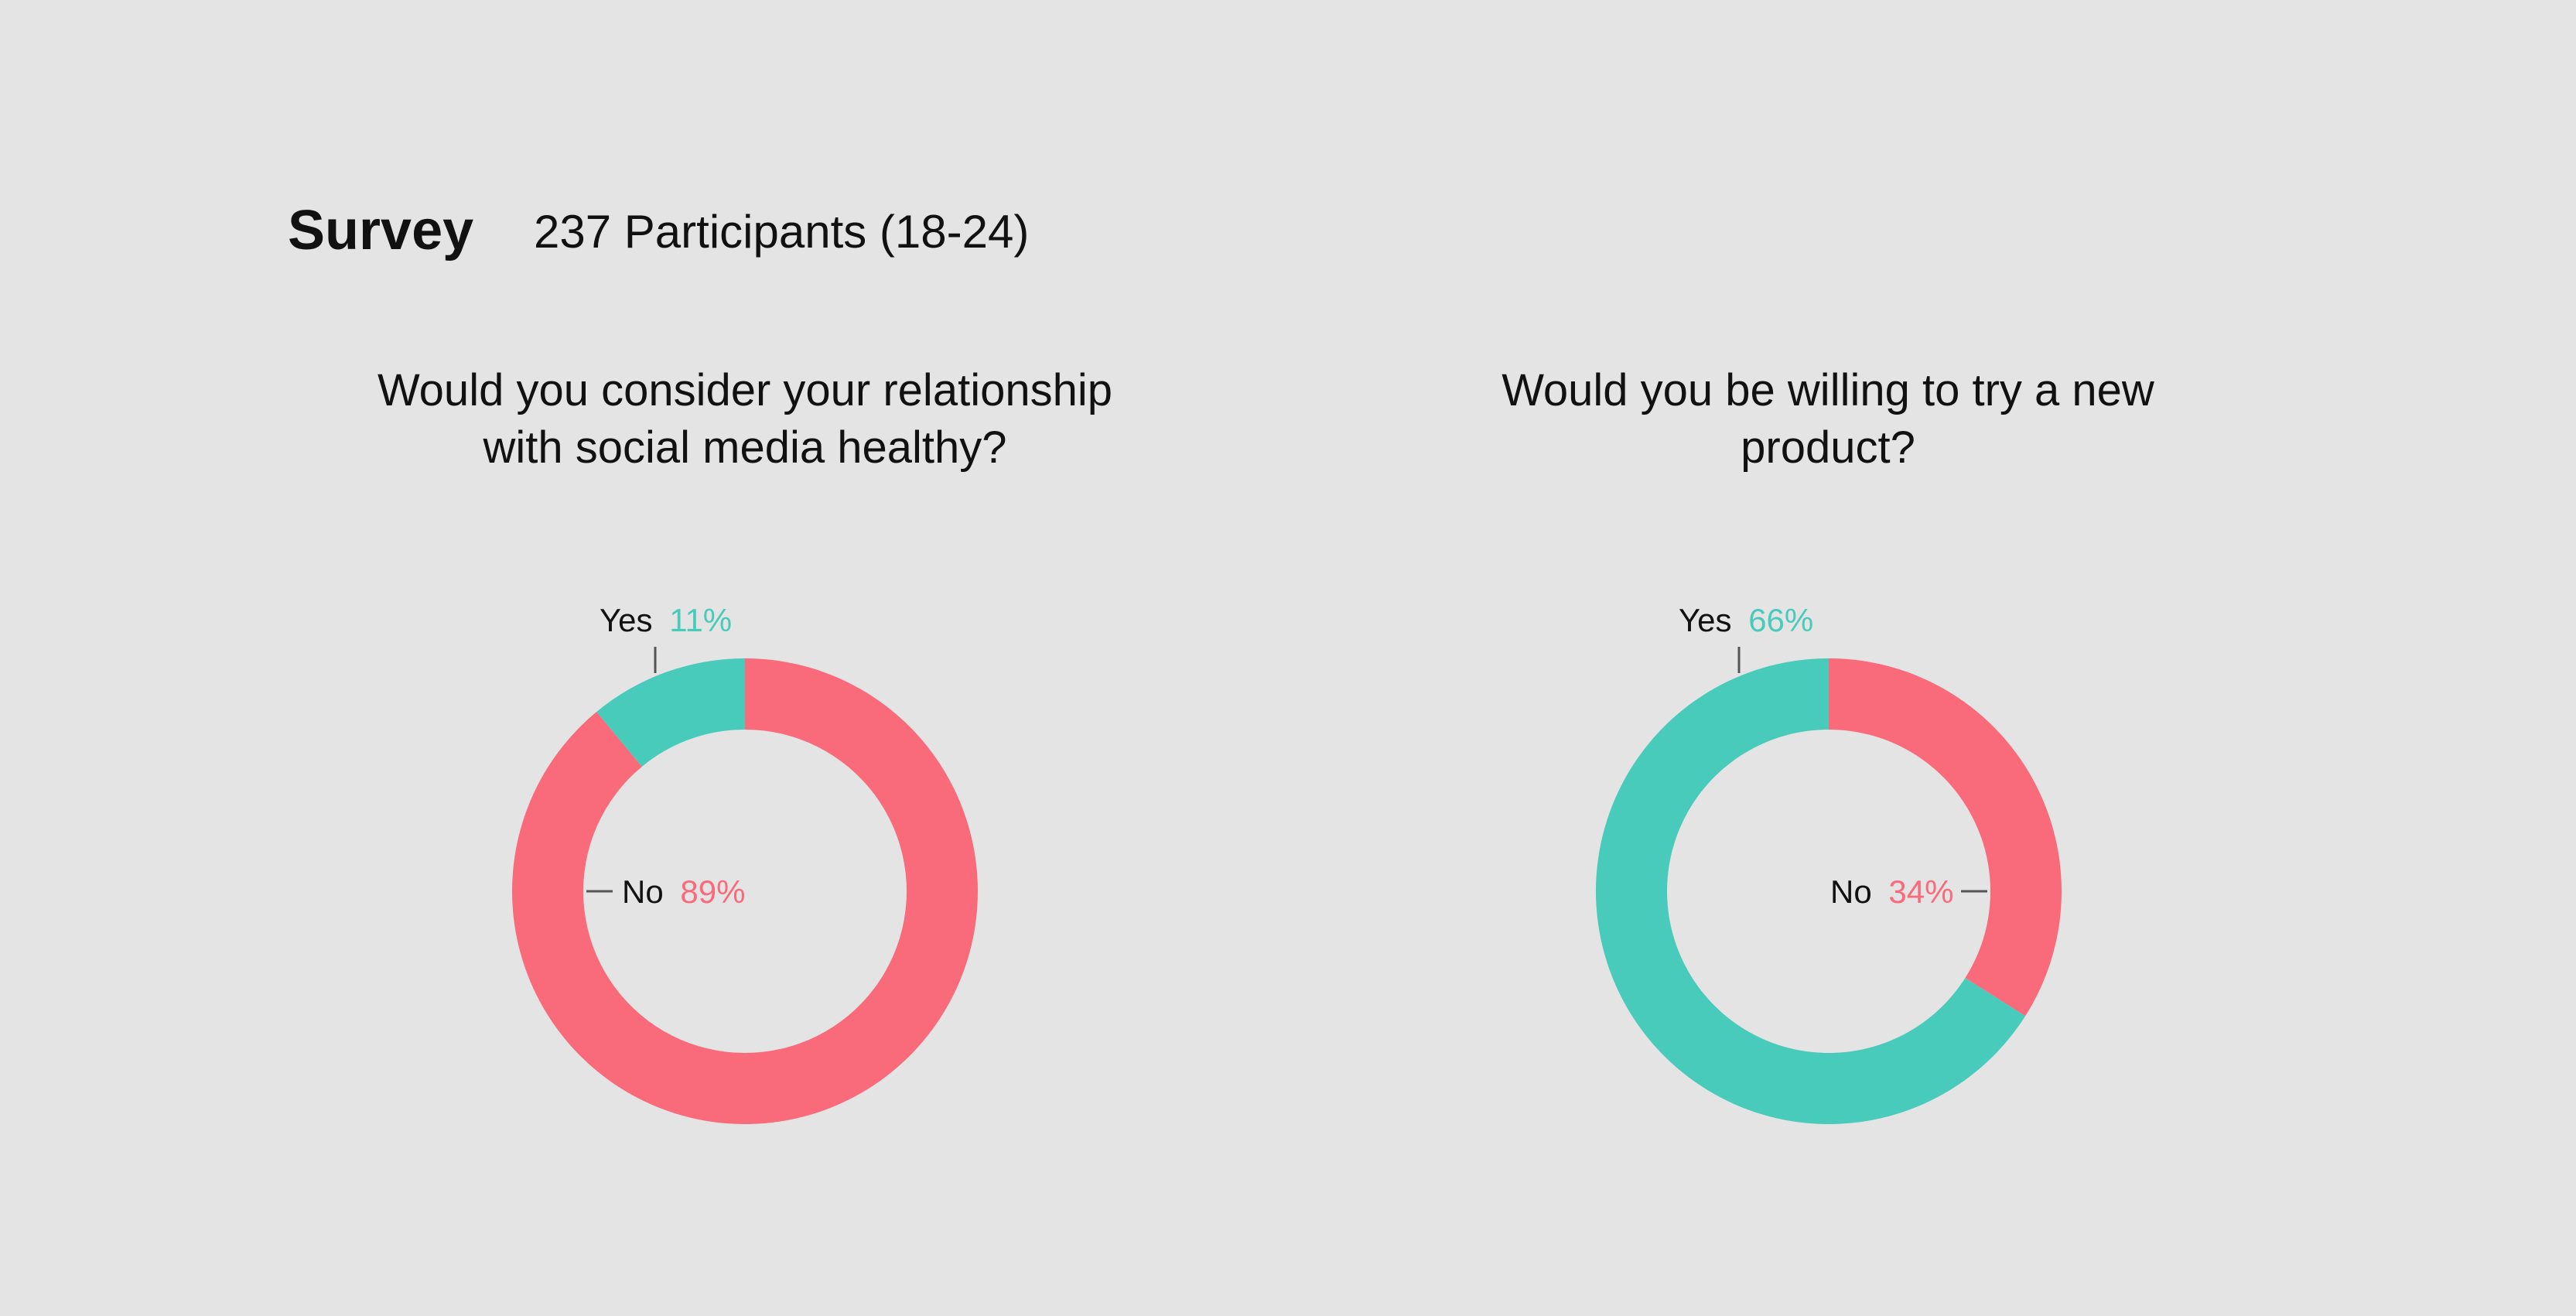 This screenshot has height=1316, width=2576. I want to click on donut-chart-1: Yes 11% No 89%, so click(745, 863).